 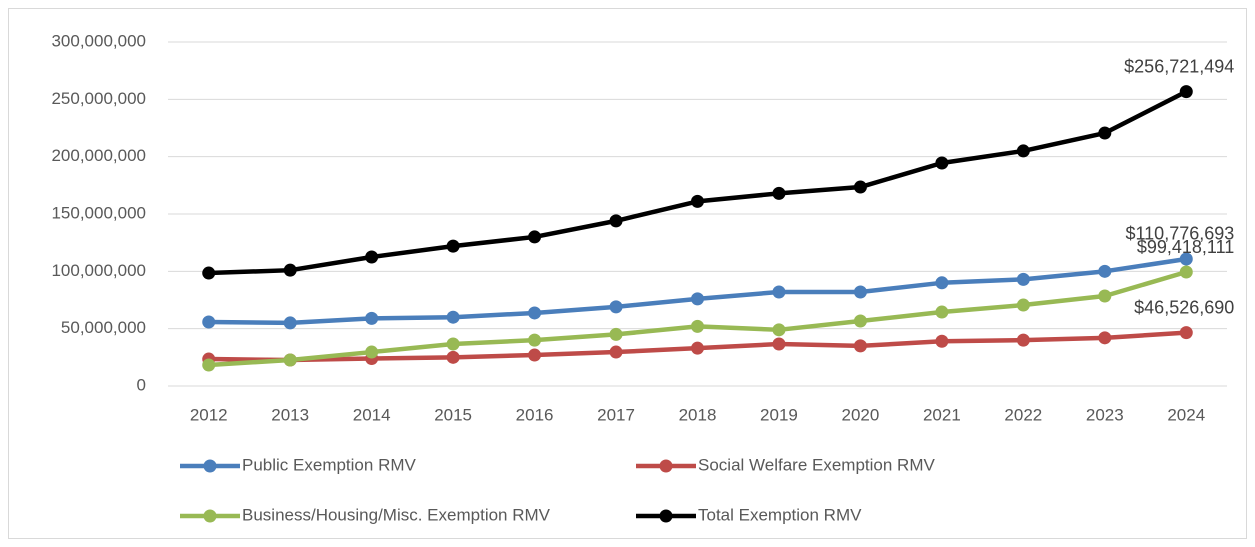 I want to click on y-tick-label: 200,000,000, so click(x=98, y=155).